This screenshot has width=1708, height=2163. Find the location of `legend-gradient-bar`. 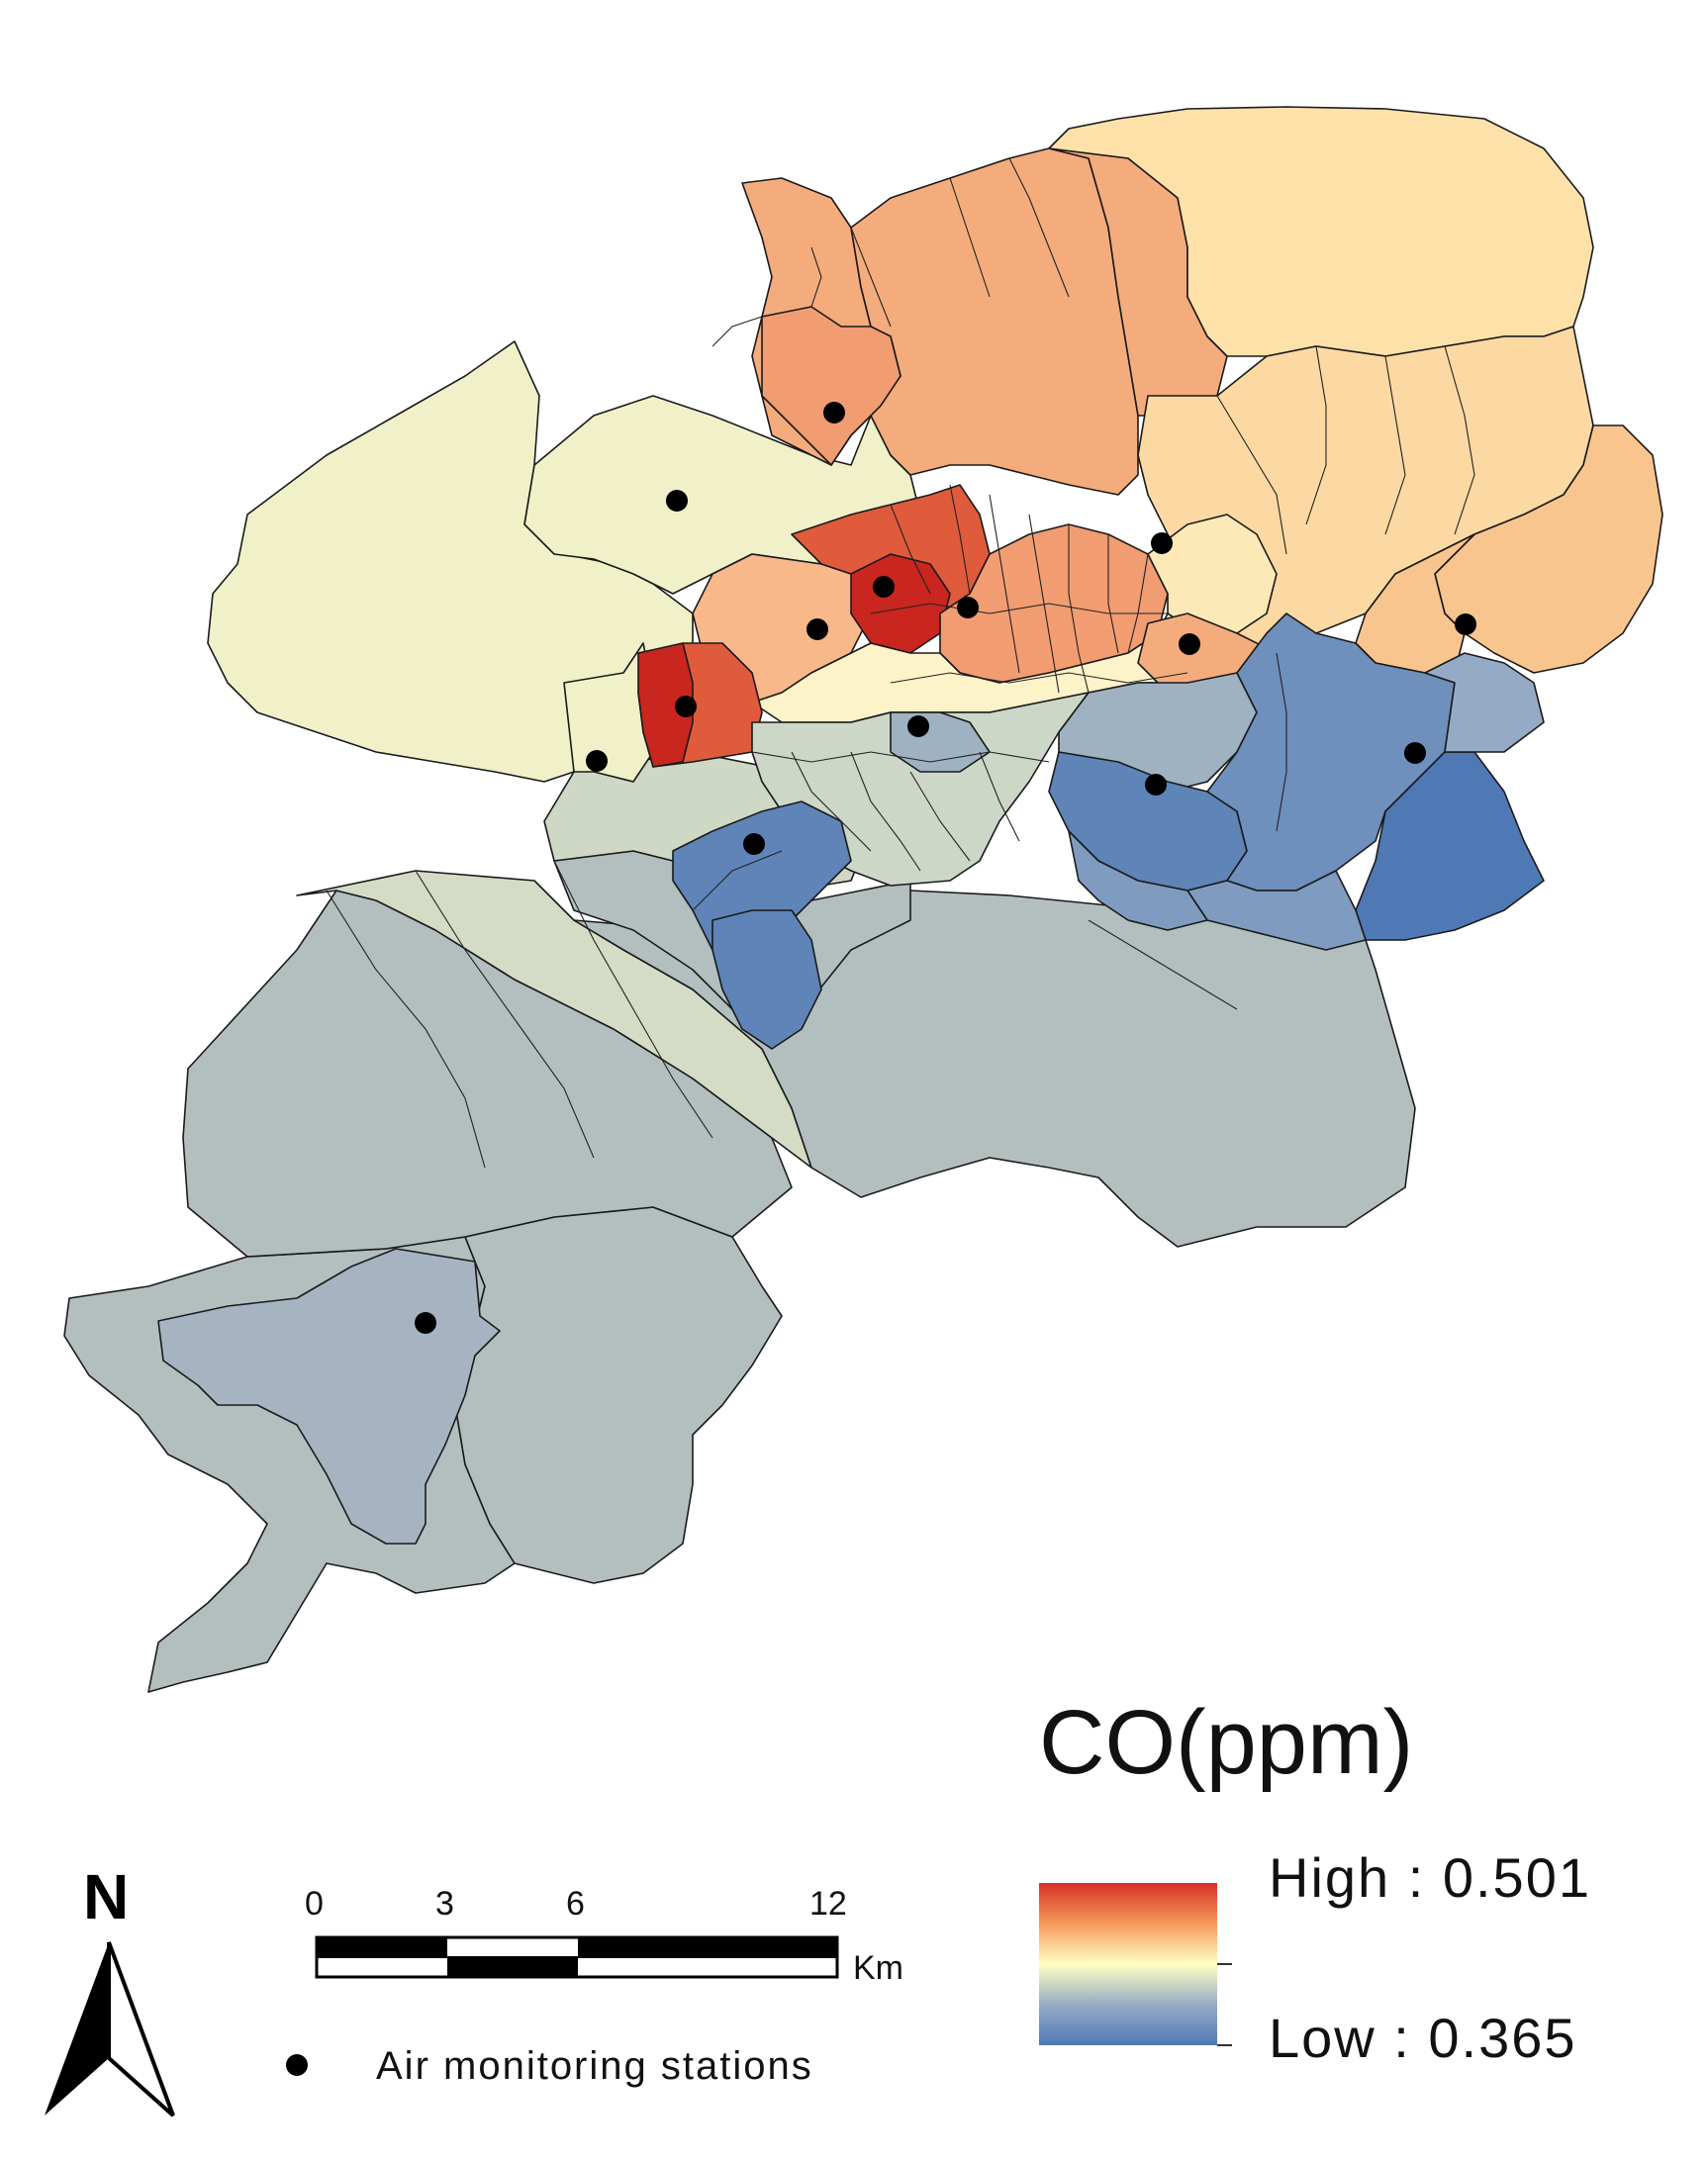

legend-gradient-bar is located at coordinates (1128, 1964).